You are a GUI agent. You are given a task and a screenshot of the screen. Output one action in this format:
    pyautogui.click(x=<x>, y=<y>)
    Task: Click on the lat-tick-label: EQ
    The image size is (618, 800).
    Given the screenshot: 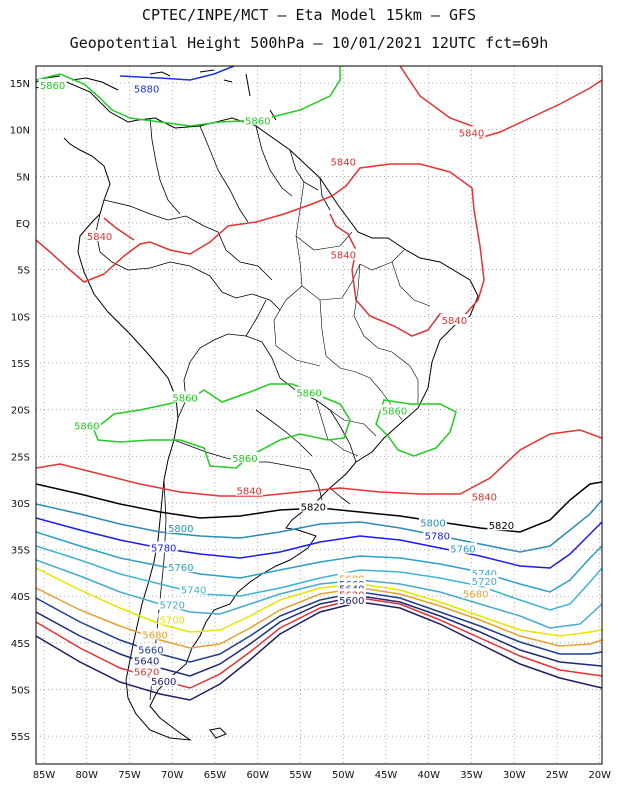 What is the action you would take?
    pyautogui.click(x=23, y=224)
    